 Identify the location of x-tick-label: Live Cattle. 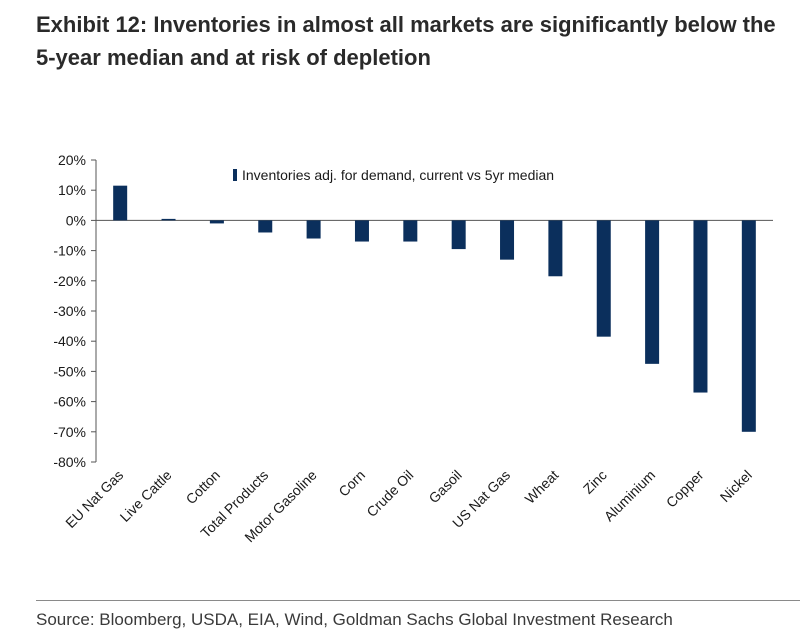
(146, 496).